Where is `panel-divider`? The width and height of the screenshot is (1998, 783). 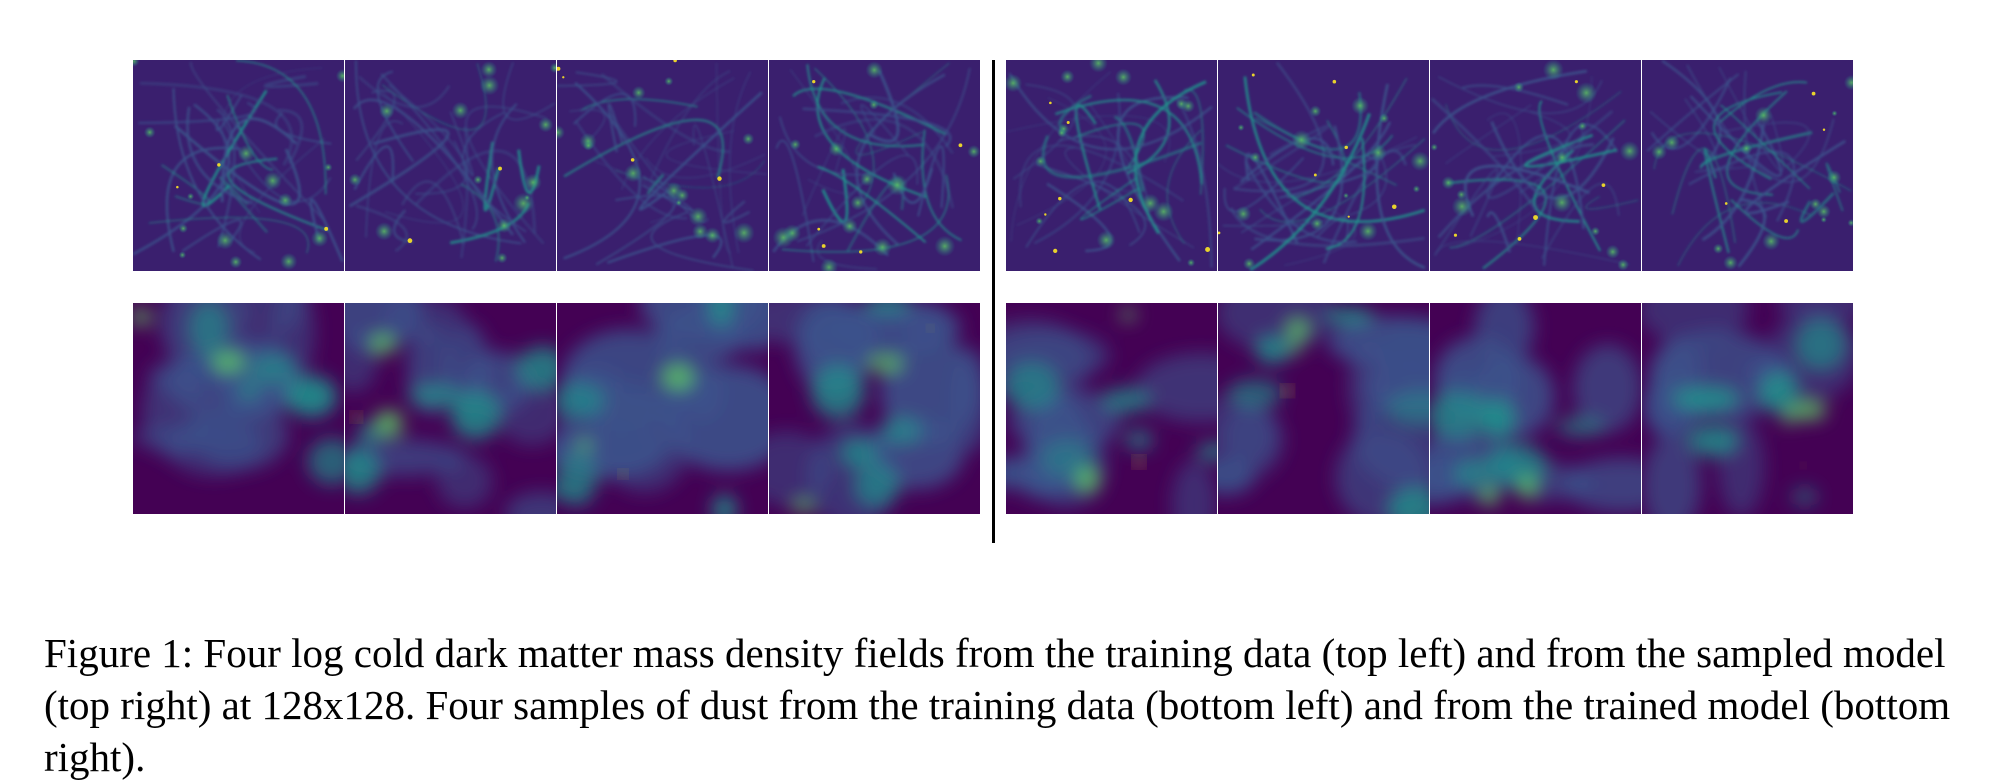
panel-divider is located at coordinates (993, 301).